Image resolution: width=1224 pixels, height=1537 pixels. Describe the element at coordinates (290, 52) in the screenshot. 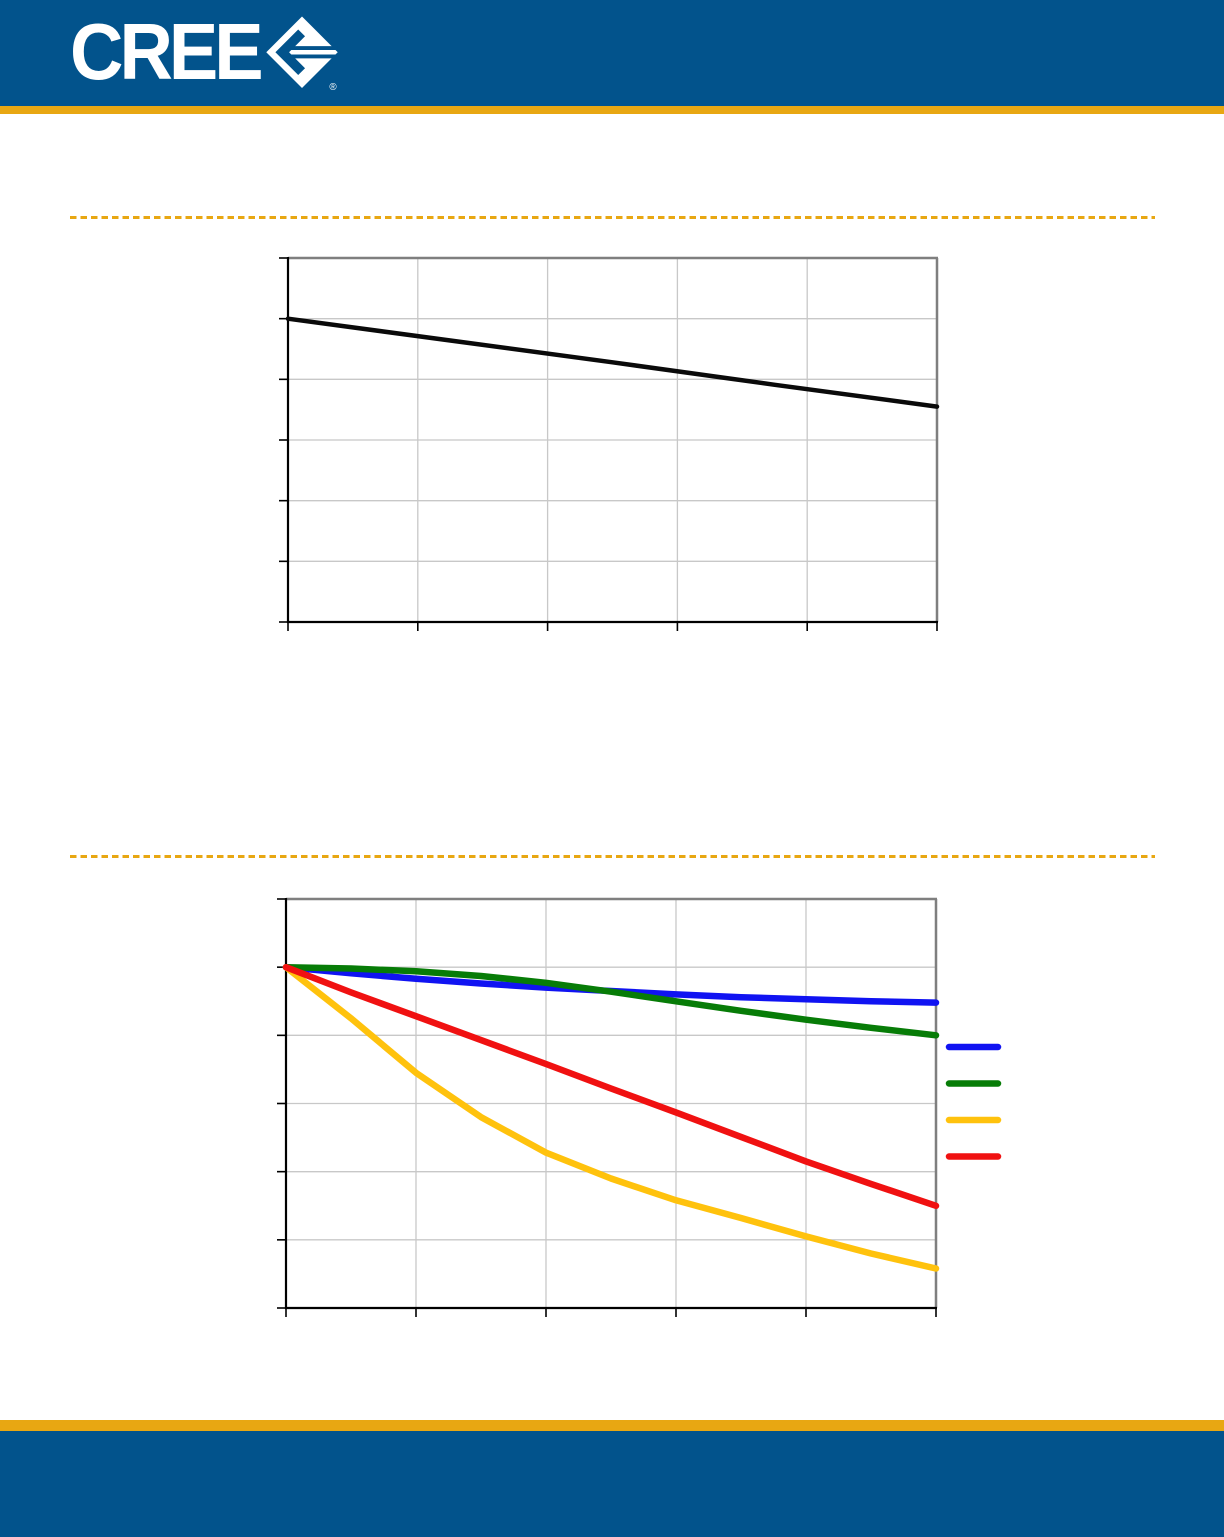

I see `logo-arrow-notch` at that location.